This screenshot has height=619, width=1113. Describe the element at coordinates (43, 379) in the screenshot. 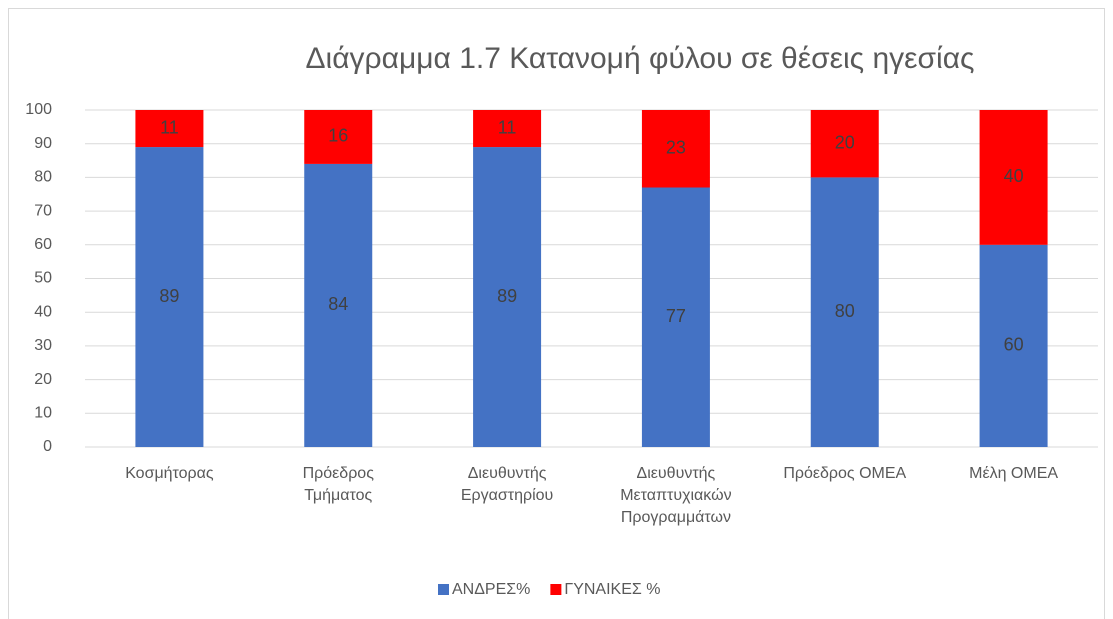

I see `y-tick-label: 20` at that location.